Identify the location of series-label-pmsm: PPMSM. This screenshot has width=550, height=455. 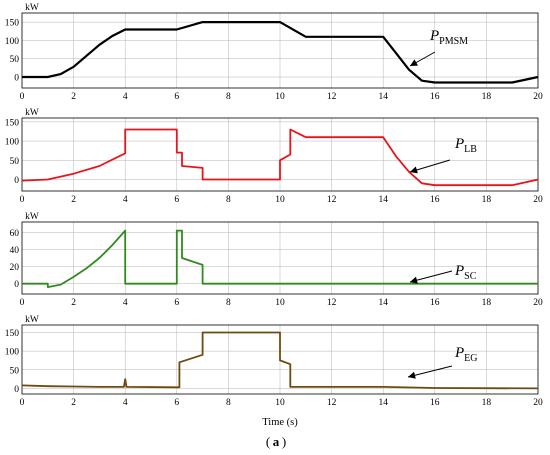
(448, 37).